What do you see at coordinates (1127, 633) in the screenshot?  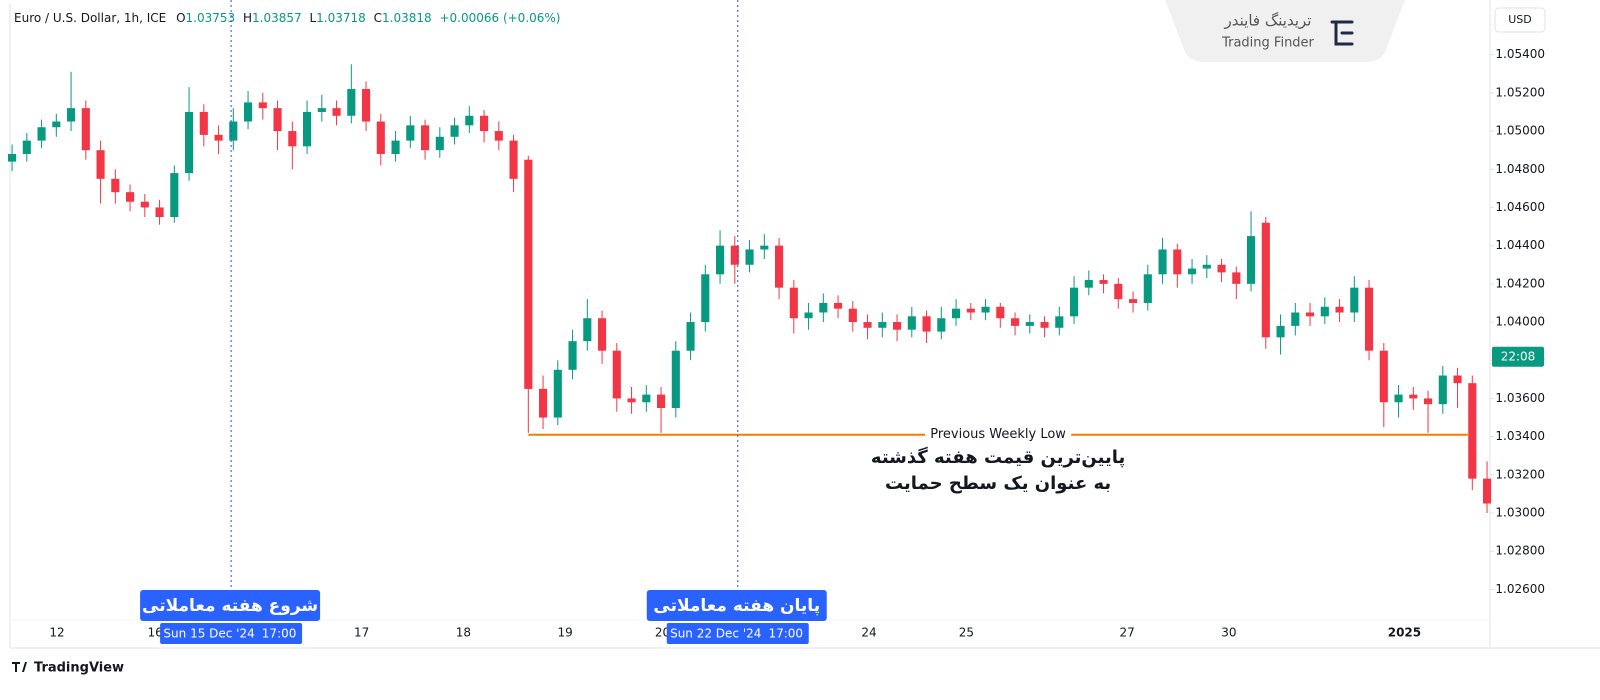 I see `x-tick-label: 27` at bounding box center [1127, 633].